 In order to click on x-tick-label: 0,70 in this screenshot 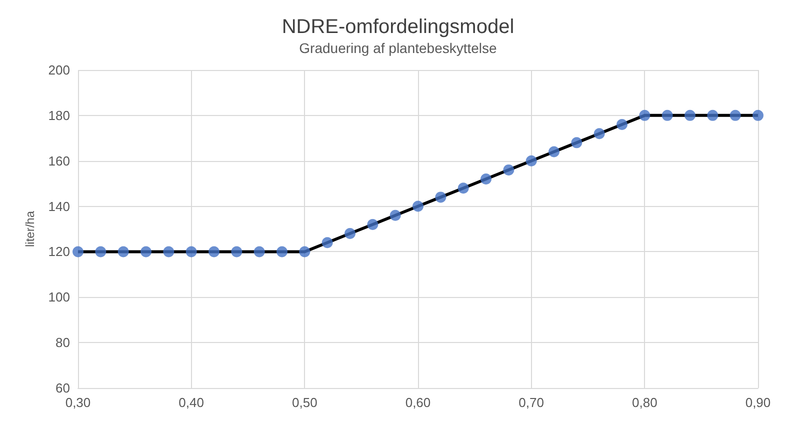, I will do `click(531, 402)`.